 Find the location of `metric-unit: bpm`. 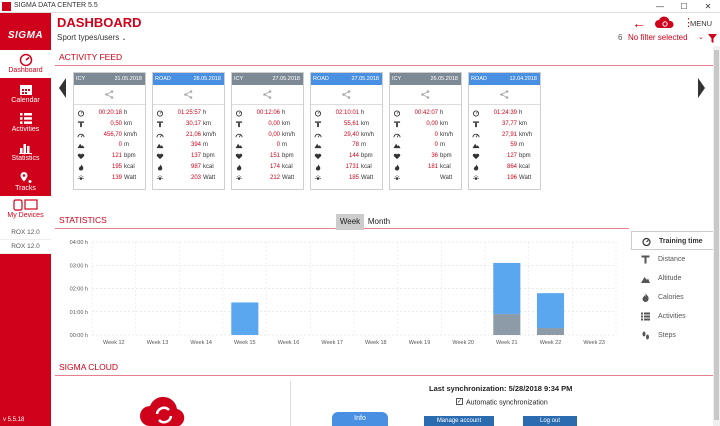

metric-unit: bpm is located at coordinates (209, 156).